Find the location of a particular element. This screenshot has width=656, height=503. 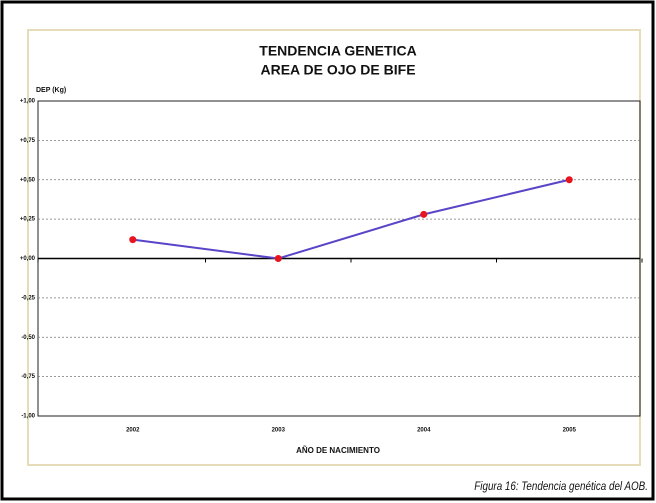

chart-title: TENDENCIA GENETICA is located at coordinates (337, 51).